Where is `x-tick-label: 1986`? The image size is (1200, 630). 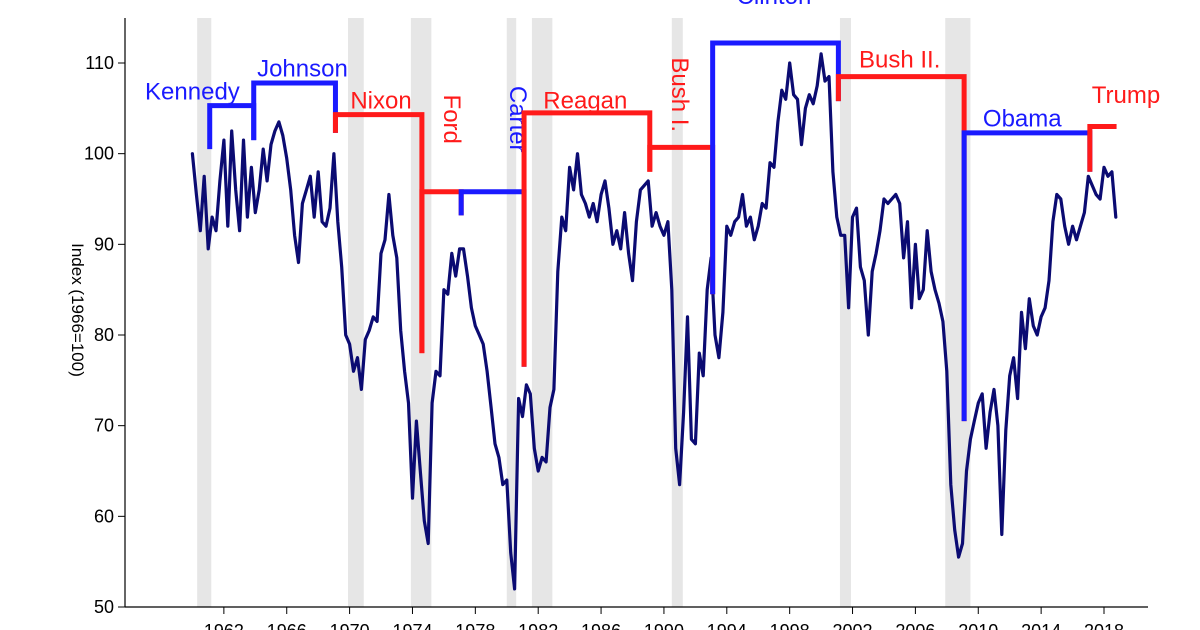
x-tick-label: 1986 is located at coordinates (601, 625).